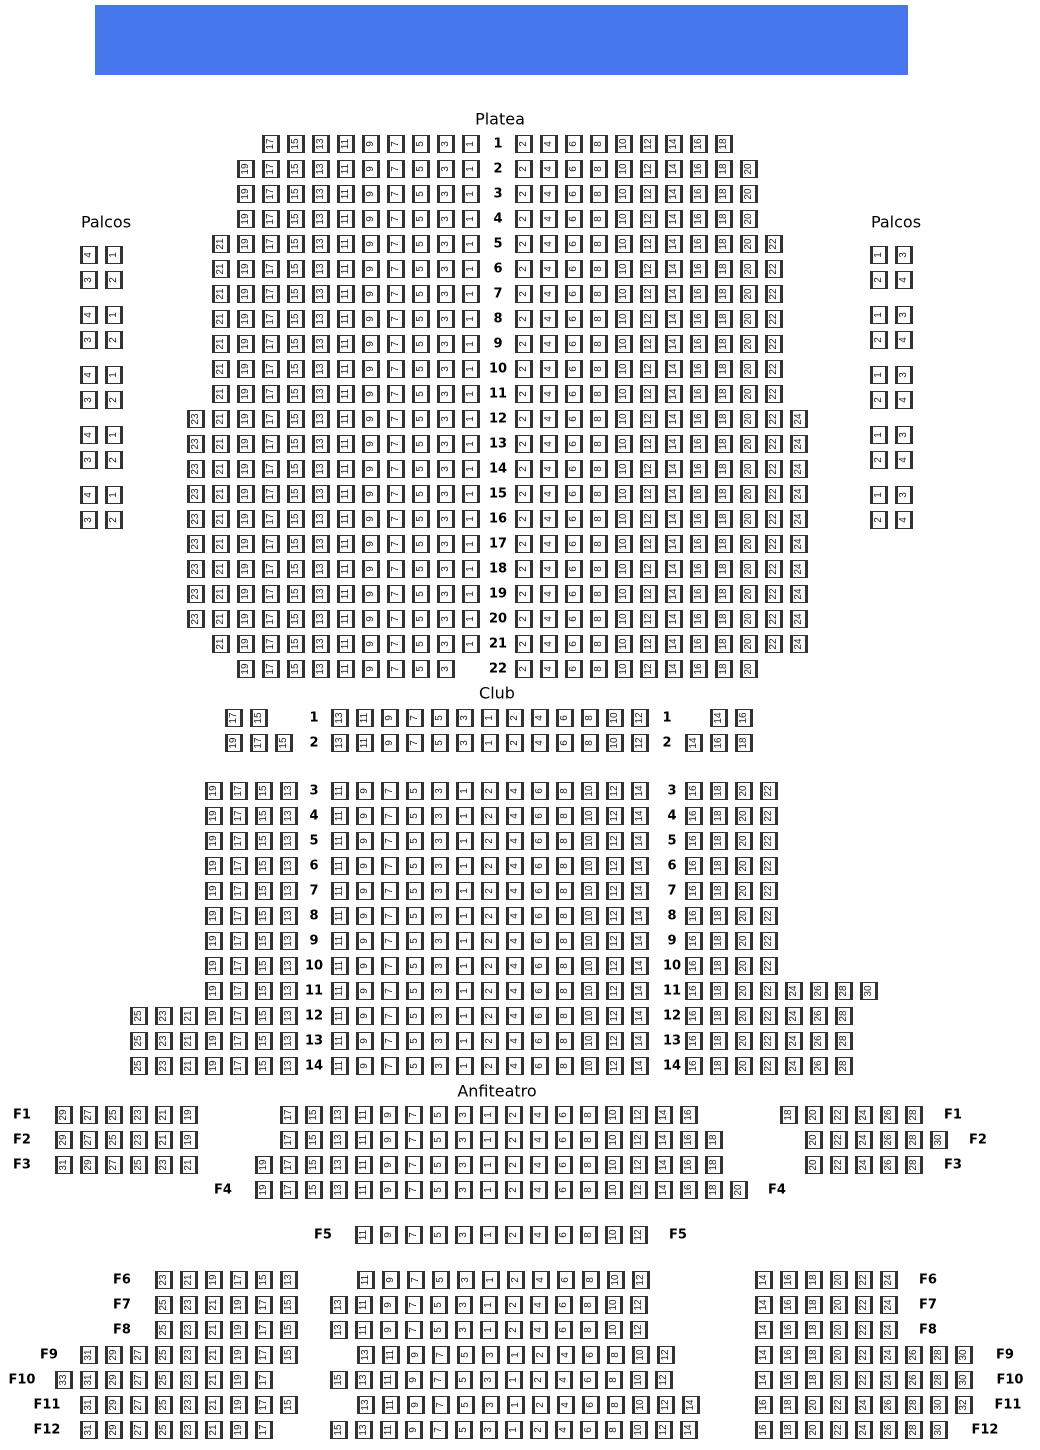  What do you see at coordinates (114, 1165) in the screenshot?
I see `seat: 27` at bounding box center [114, 1165].